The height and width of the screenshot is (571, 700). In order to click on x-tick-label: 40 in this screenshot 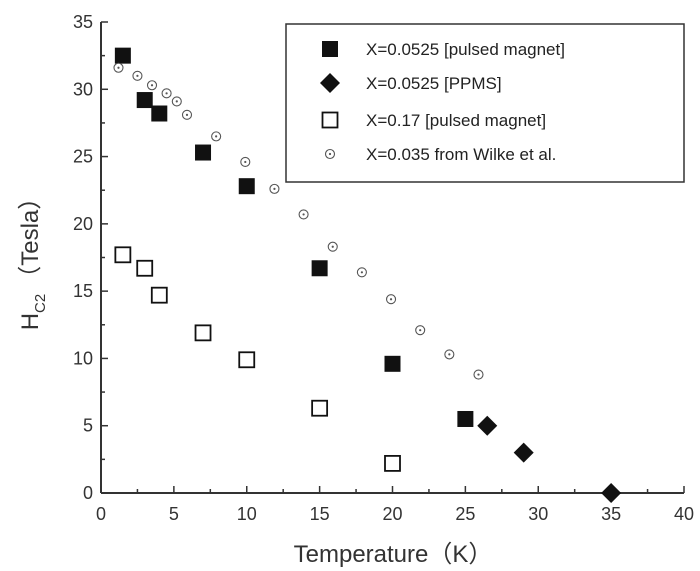, I will do `click(684, 514)`.